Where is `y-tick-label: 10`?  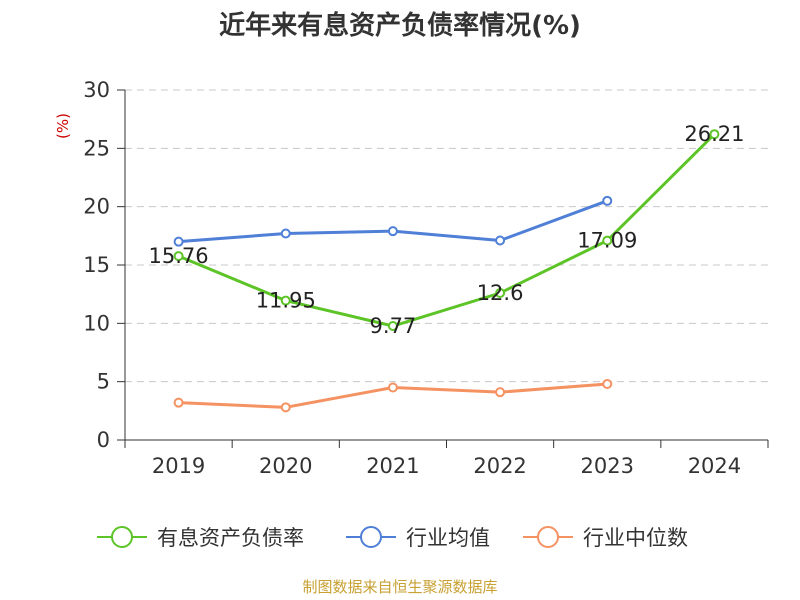
y-tick-label: 10 is located at coordinates (96, 323).